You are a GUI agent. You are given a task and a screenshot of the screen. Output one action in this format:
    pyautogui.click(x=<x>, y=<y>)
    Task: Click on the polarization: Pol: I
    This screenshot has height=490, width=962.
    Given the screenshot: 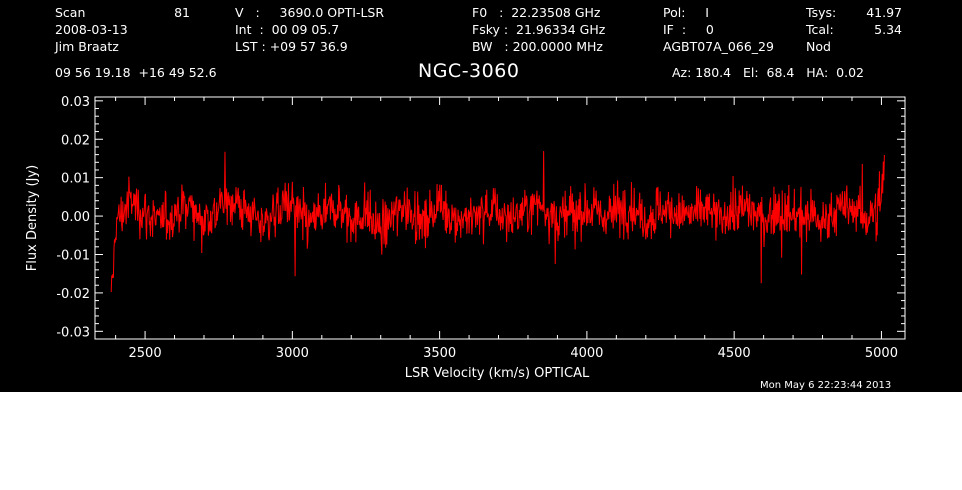 What is the action you would take?
    pyautogui.click(x=686, y=12)
    